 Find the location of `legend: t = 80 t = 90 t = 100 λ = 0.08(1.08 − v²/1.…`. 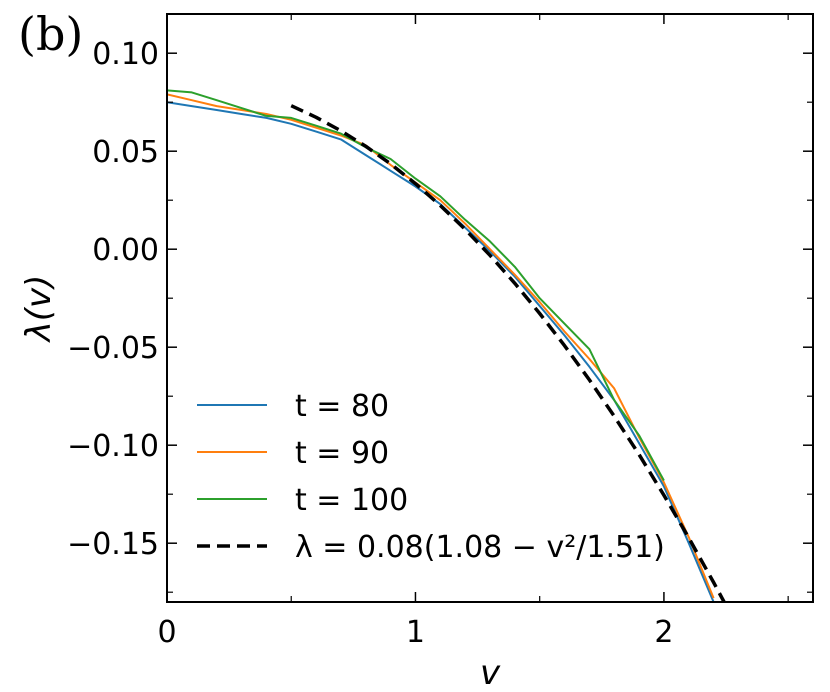

legend: t = 80 t = 90 t = 100 λ = 0.08(1.08 − v²/1.… is located at coordinates (431, 477).